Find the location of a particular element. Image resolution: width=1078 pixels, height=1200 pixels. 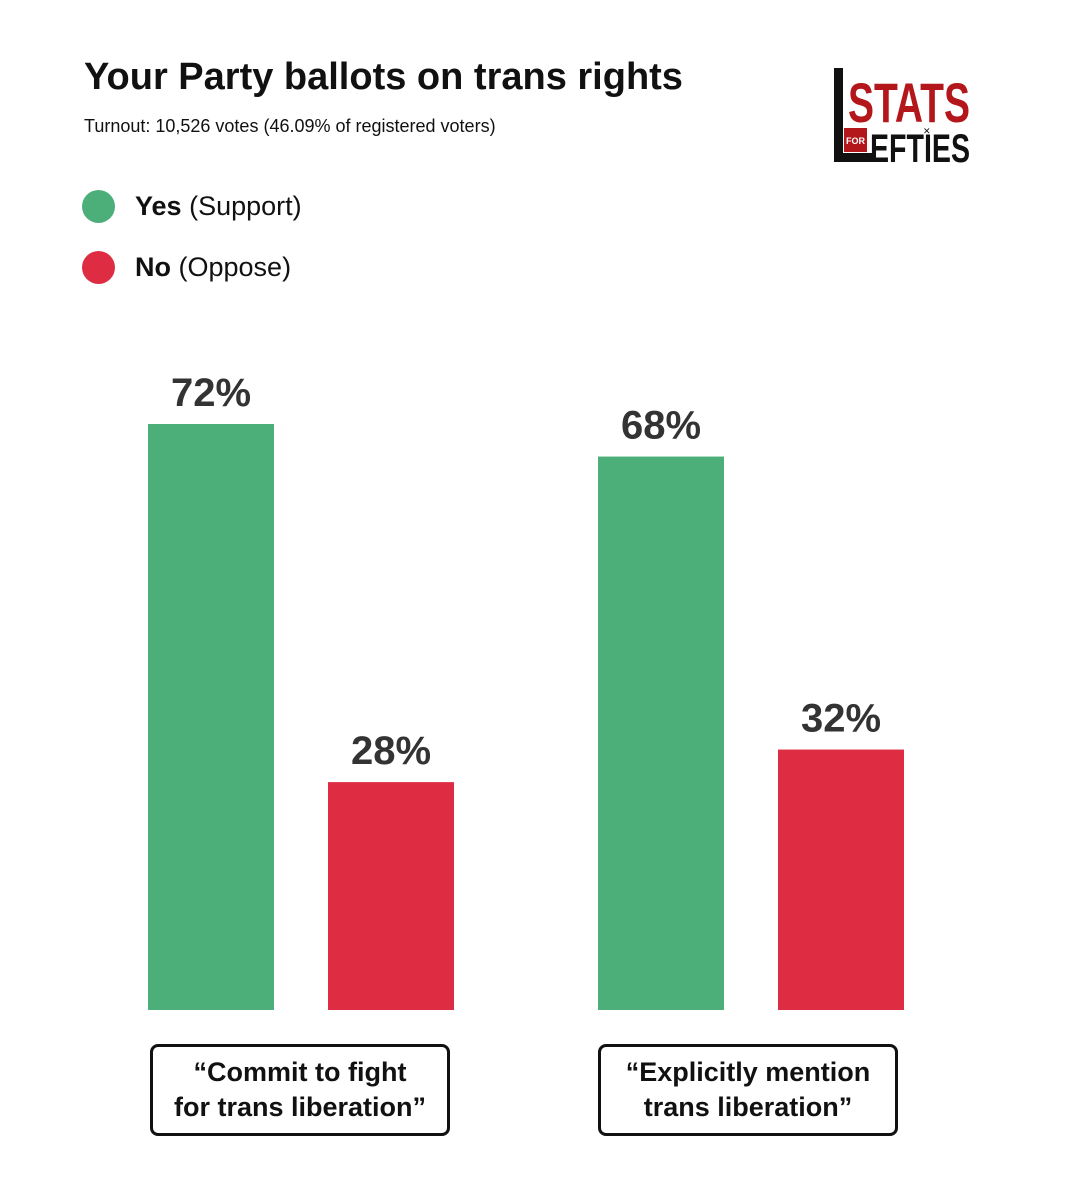

legend-no-bold: No is located at coordinates (153, 267).